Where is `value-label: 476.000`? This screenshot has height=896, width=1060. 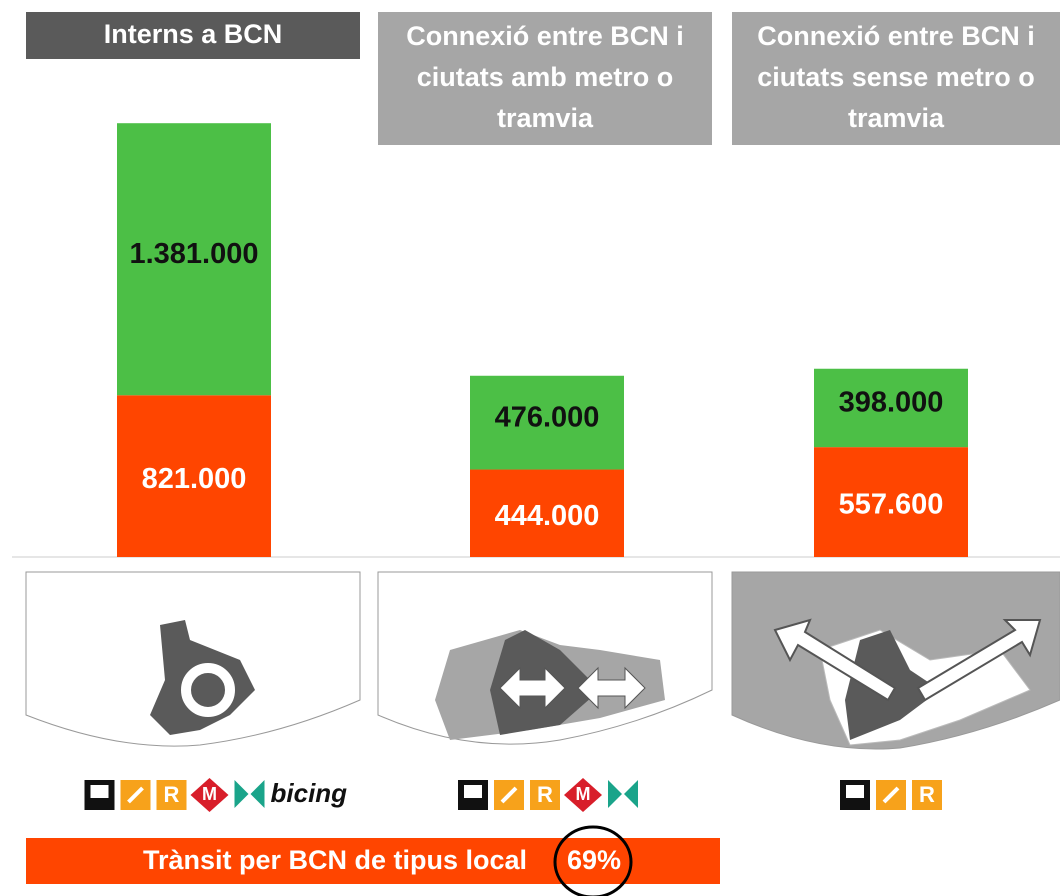 value-label: 476.000 is located at coordinates (547, 417).